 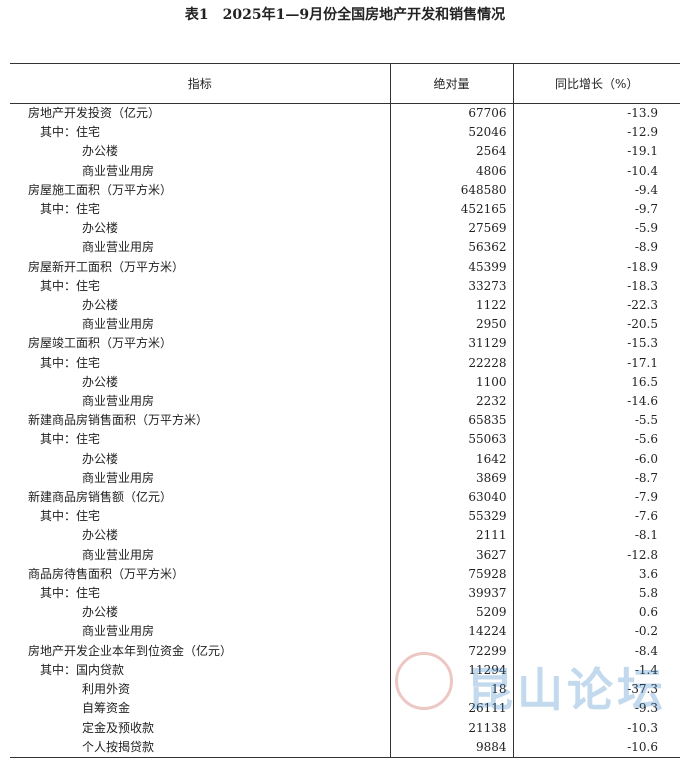 What do you see at coordinates (596, 536) in the screenshot?
I see `change-cell: -8.1` at bounding box center [596, 536].